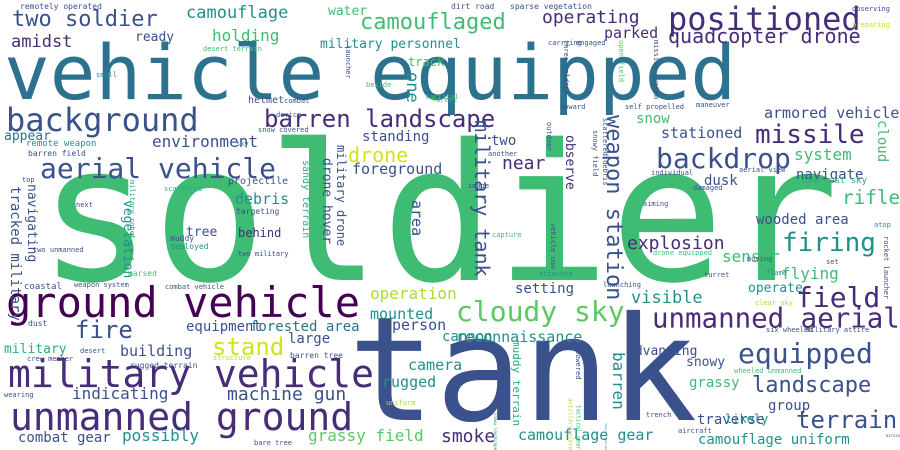 The height and width of the screenshot is (450, 900). What do you see at coordinates (774, 440) in the screenshot?
I see `word-camouflage-uniform: camouflage uniform` at bounding box center [774, 440].